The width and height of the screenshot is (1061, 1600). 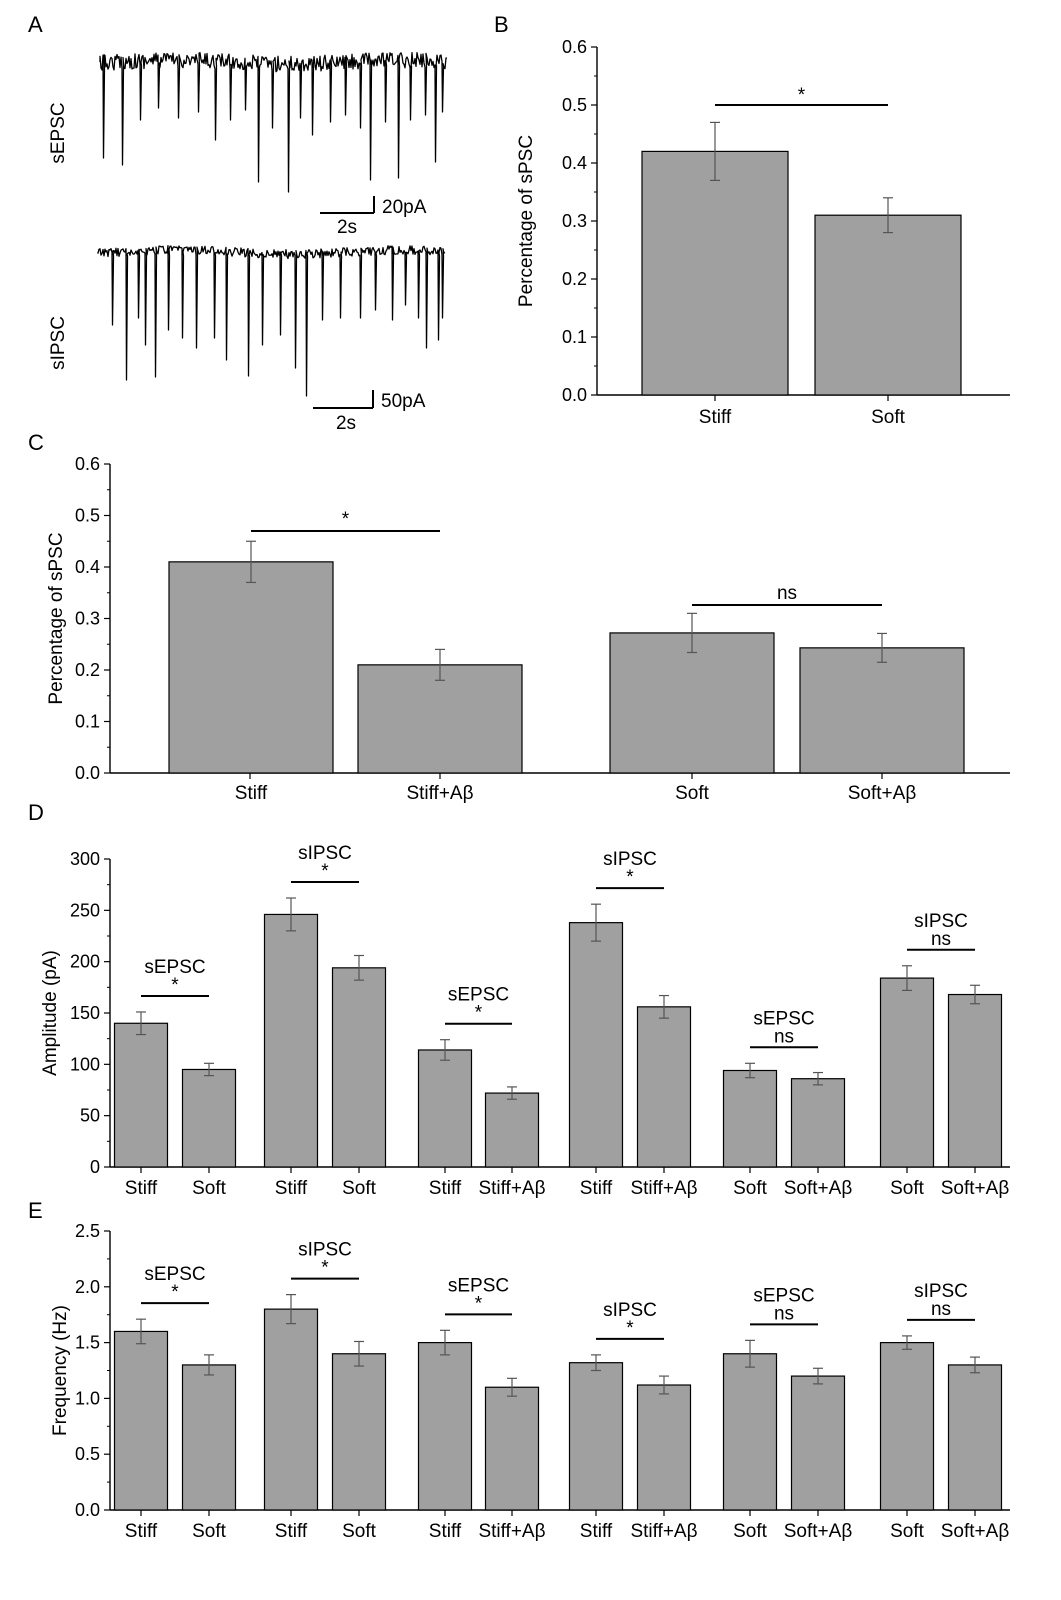 What do you see at coordinates (87, 1231) in the screenshot?
I see `y-tick-label: 2.5` at bounding box center [87, 1231].